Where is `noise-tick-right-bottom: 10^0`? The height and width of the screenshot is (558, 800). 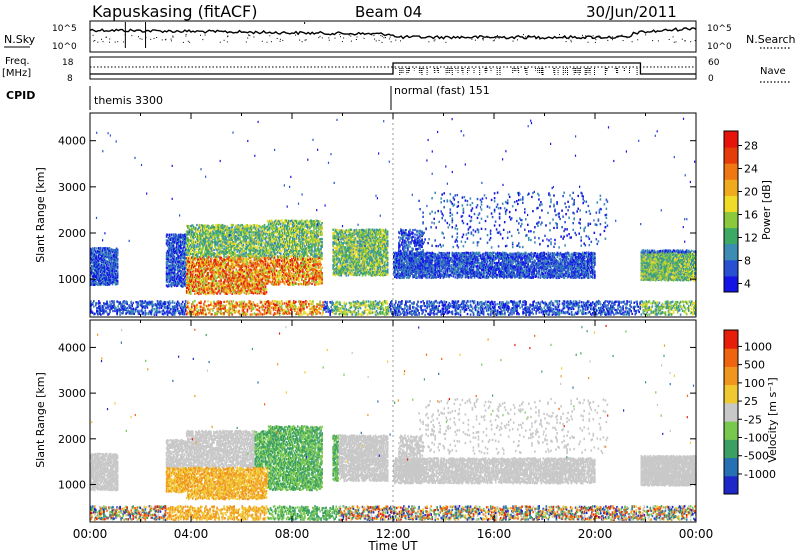
noise-tick-right-bottom: 10^0 is located at coordinates (719, 47).